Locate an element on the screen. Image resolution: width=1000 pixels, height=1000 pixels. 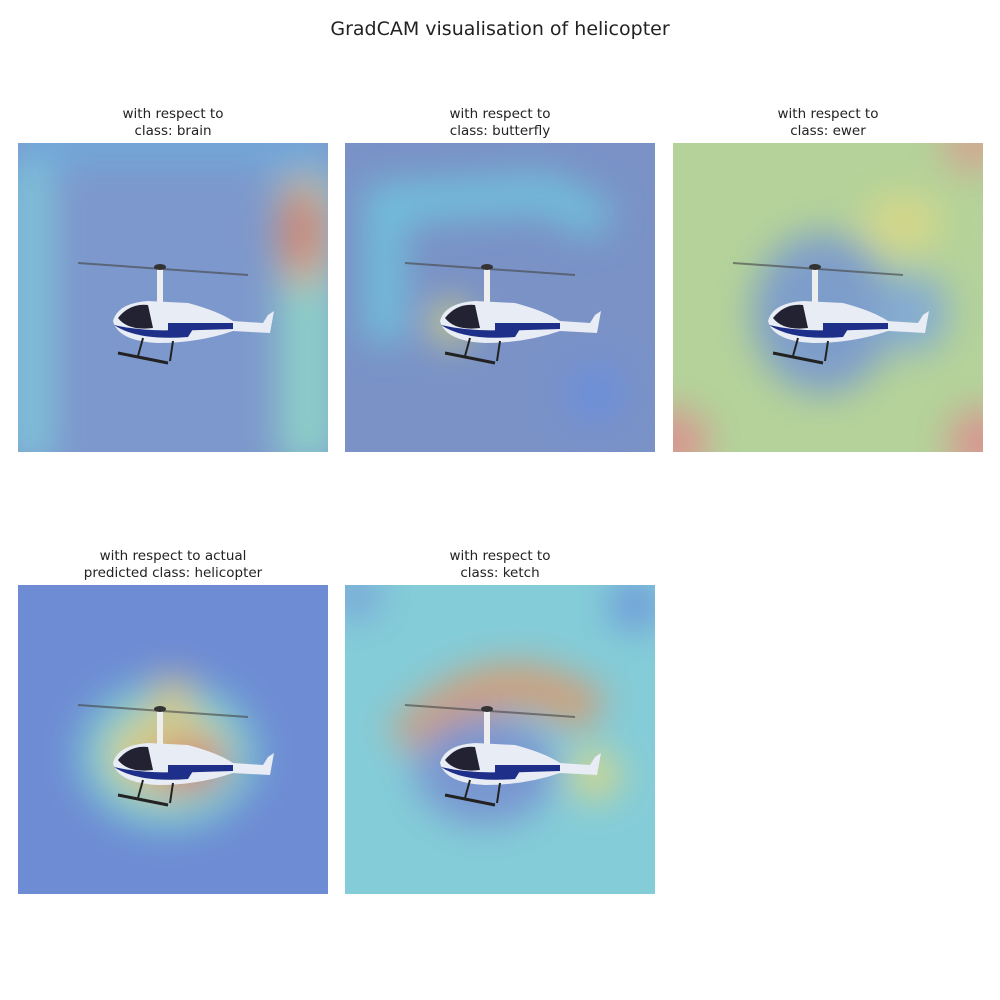
panel-title: class: ketch is located at coordinates (499, 573).